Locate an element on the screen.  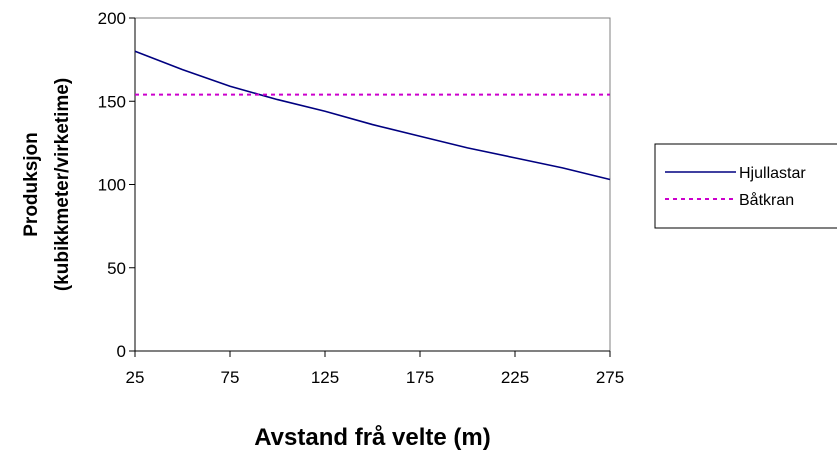
y-tick-label: 200 is located at coordinates (112, 18).